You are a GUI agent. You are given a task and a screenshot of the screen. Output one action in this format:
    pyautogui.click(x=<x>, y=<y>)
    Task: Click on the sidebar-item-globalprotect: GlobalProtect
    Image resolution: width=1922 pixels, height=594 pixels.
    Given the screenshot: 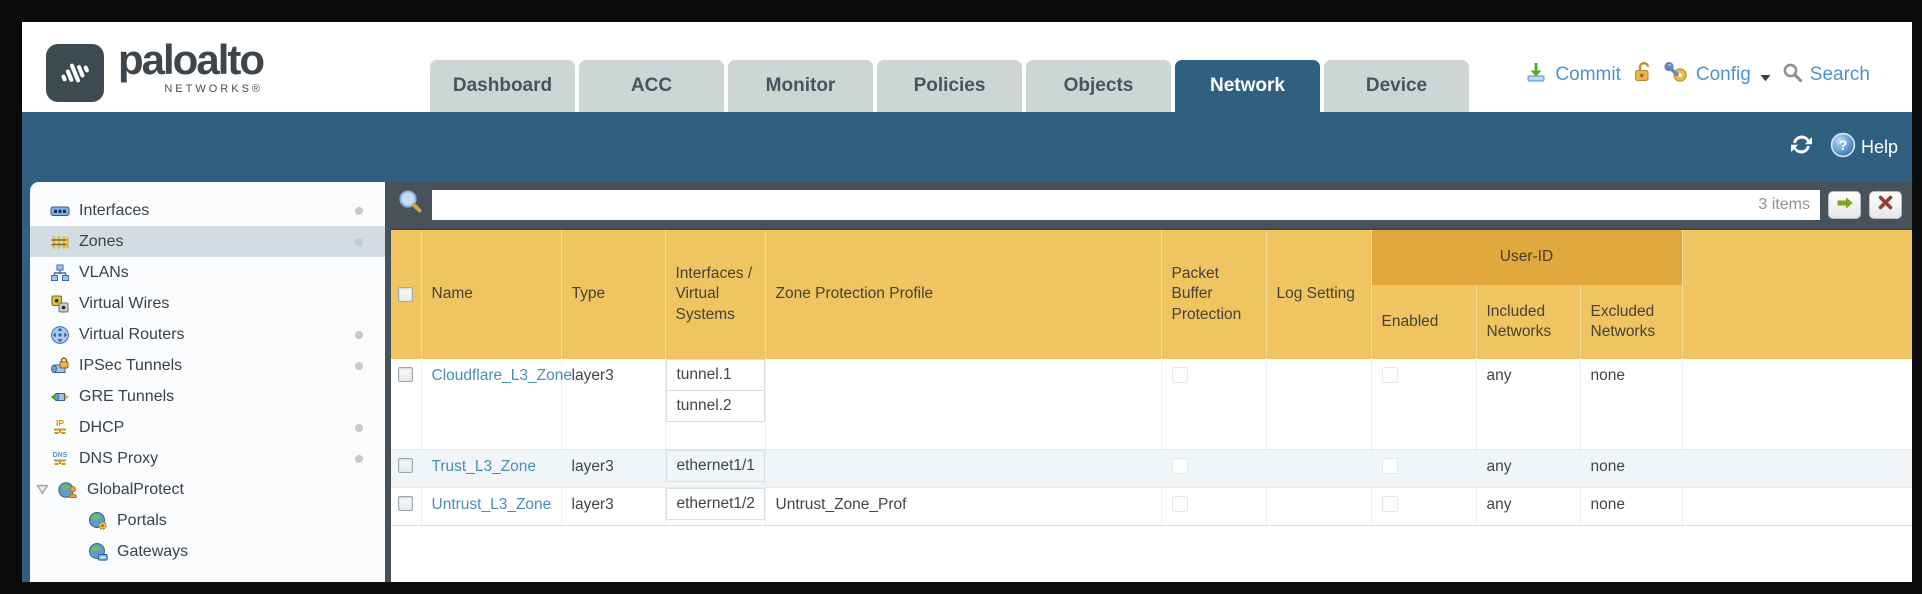 What is the action you would take?
    pyautogui.click(x=207, y=489)
    